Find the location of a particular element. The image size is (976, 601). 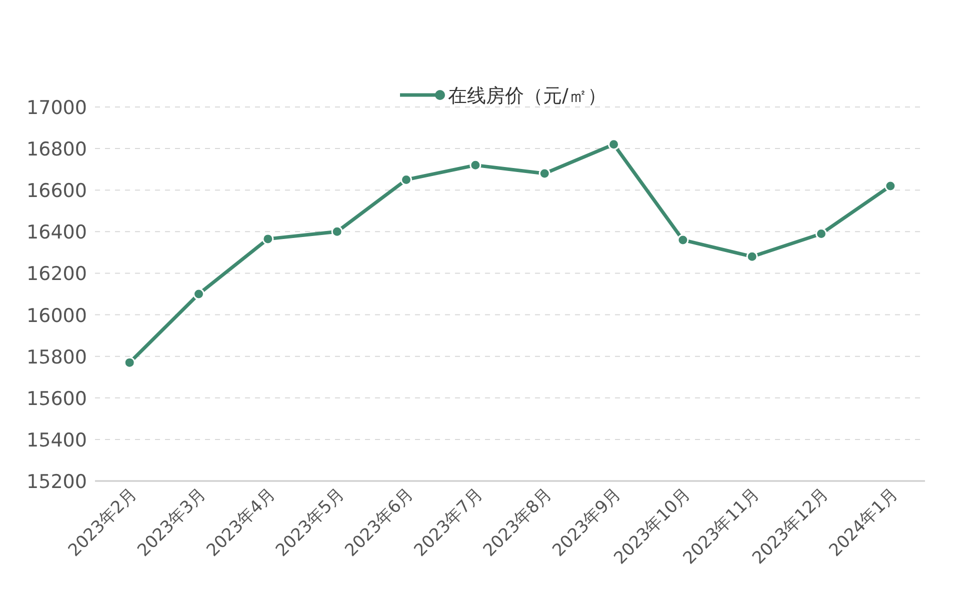

y-tick-label: 16600 is located at coordinates (56, 191).